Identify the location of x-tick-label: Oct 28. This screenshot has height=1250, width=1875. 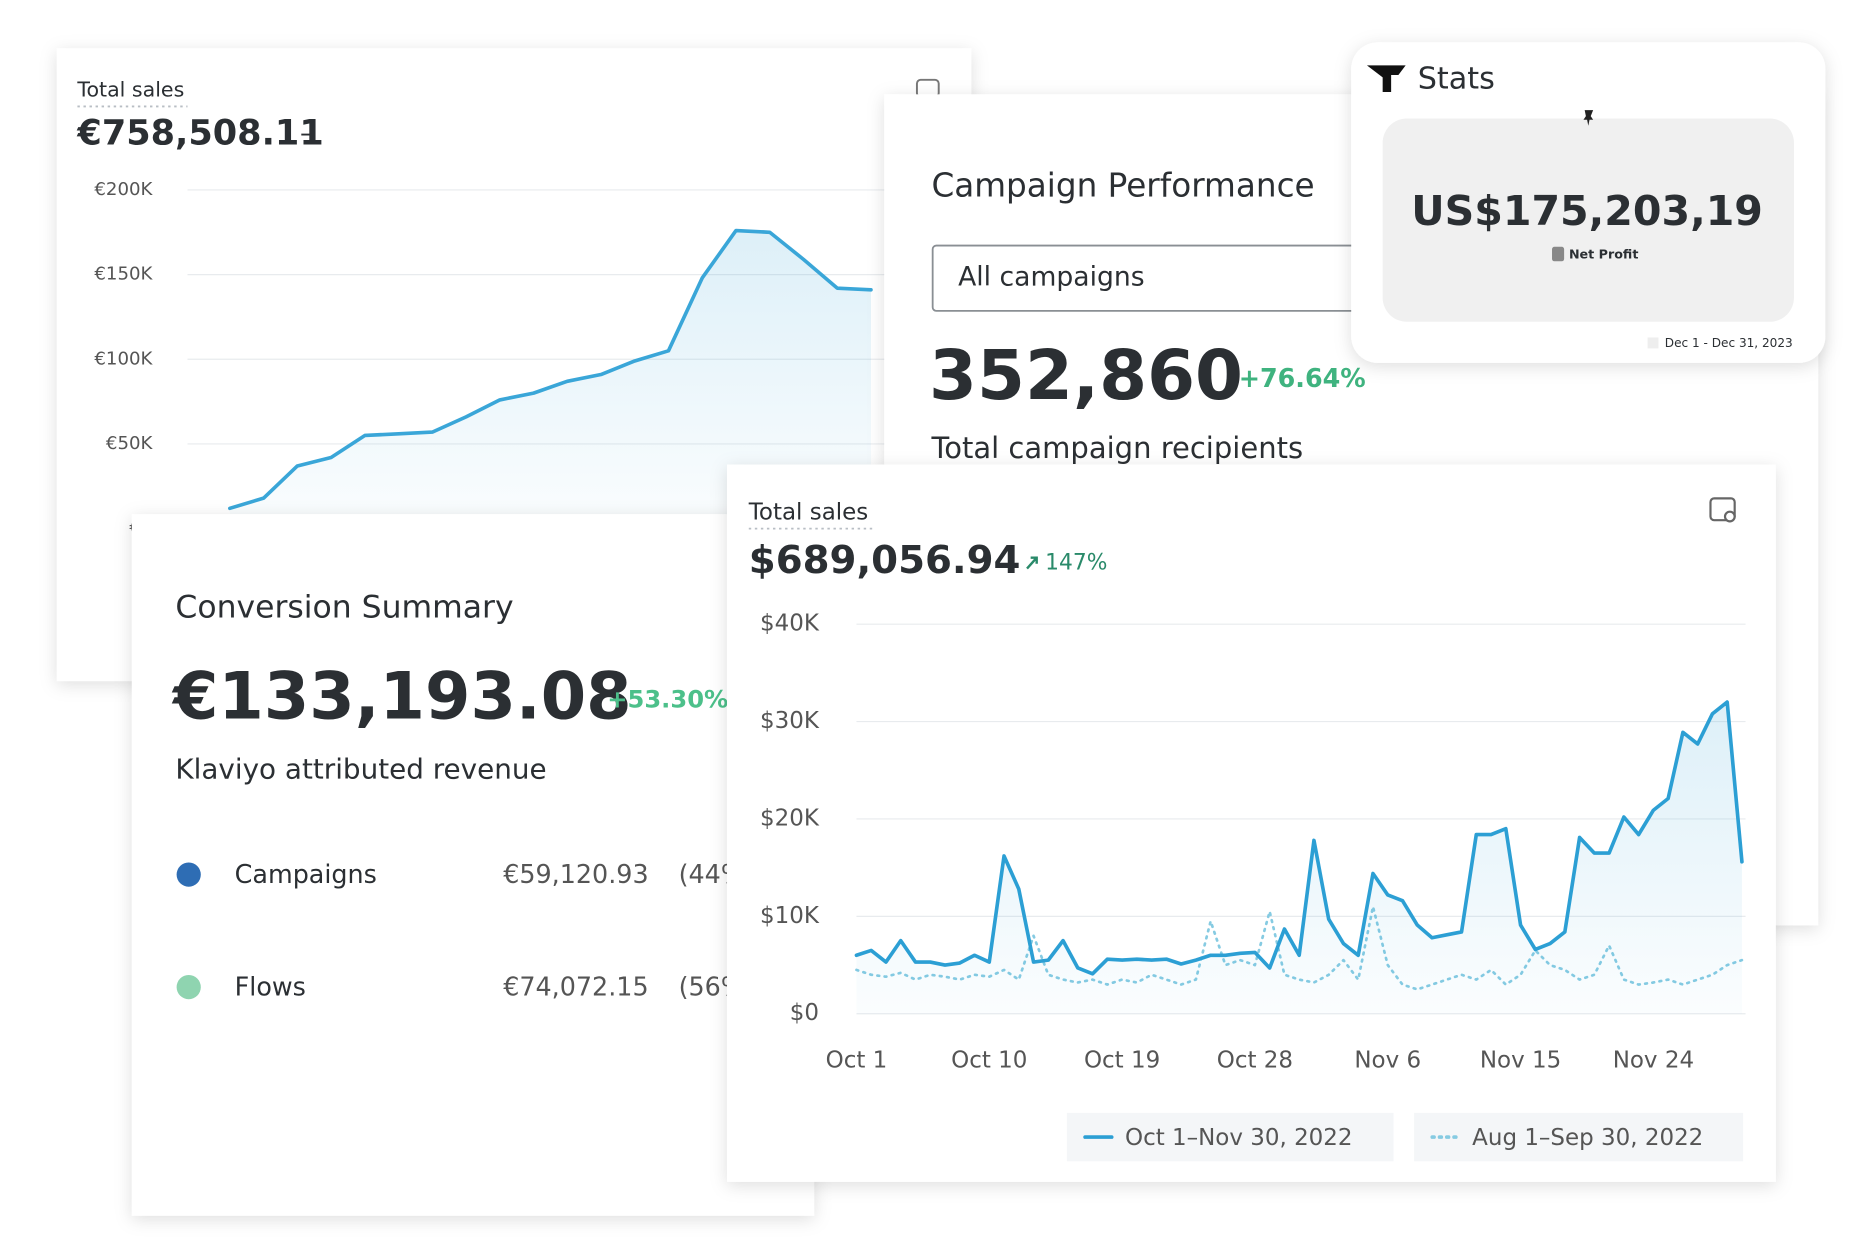
(1255, 1060).